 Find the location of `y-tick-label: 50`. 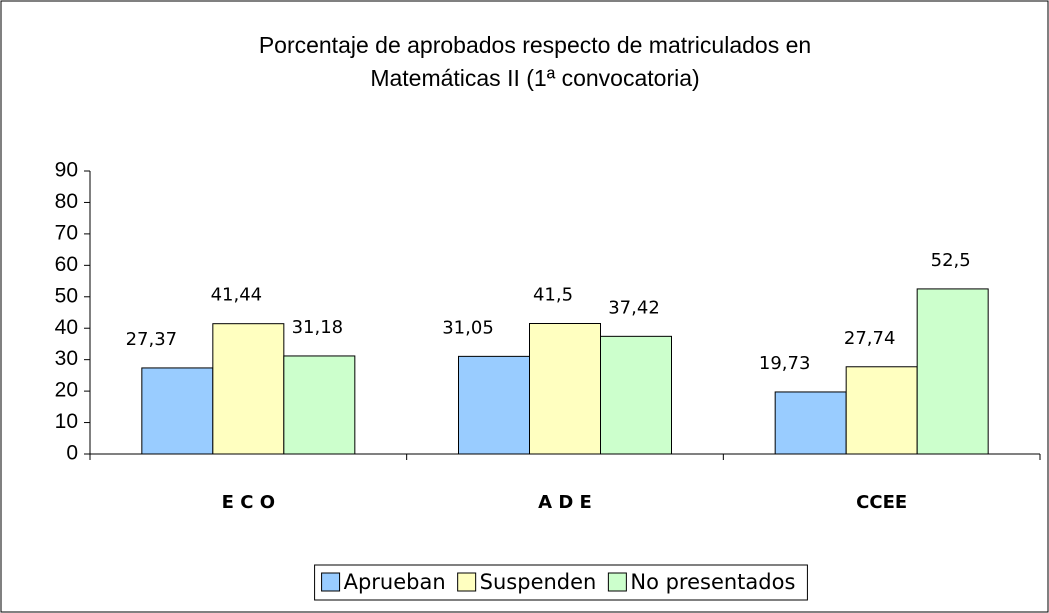

y-tick-label: 50 is located at coordinates (66, 295).